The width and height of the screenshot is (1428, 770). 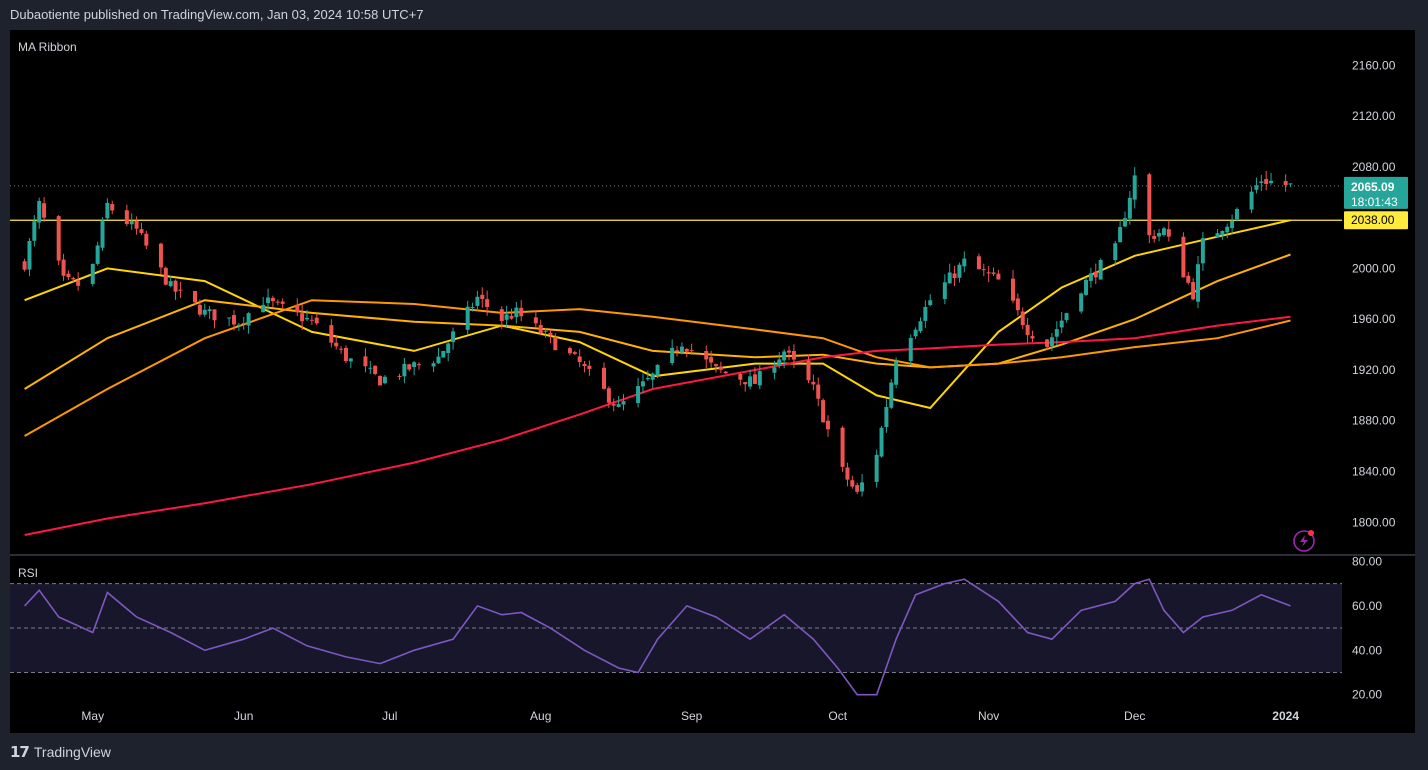 I want to click on countdown-label: 18:01:43, so click(x=1374, y=202).